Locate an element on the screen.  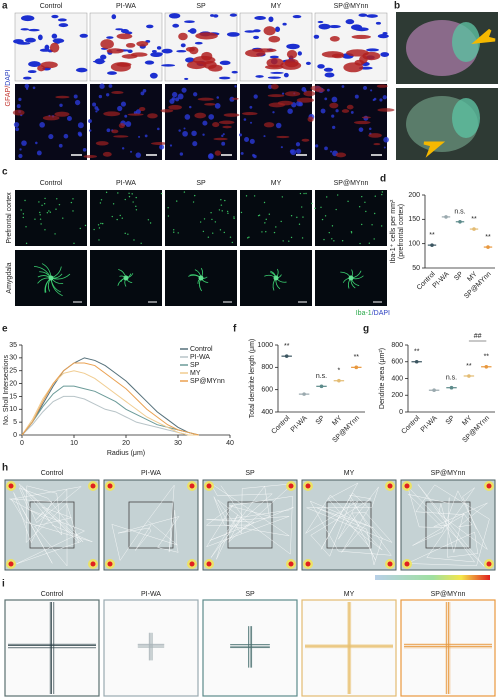
significance: n.s. is located at coordinates (321, 376).